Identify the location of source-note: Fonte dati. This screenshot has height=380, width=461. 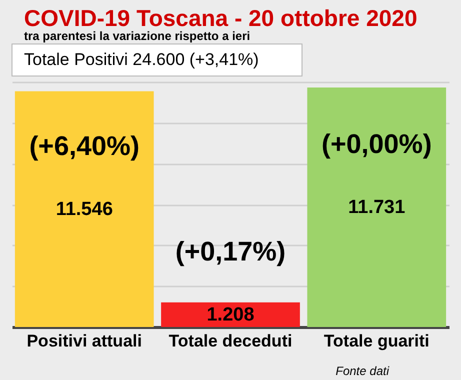
(363, 371).